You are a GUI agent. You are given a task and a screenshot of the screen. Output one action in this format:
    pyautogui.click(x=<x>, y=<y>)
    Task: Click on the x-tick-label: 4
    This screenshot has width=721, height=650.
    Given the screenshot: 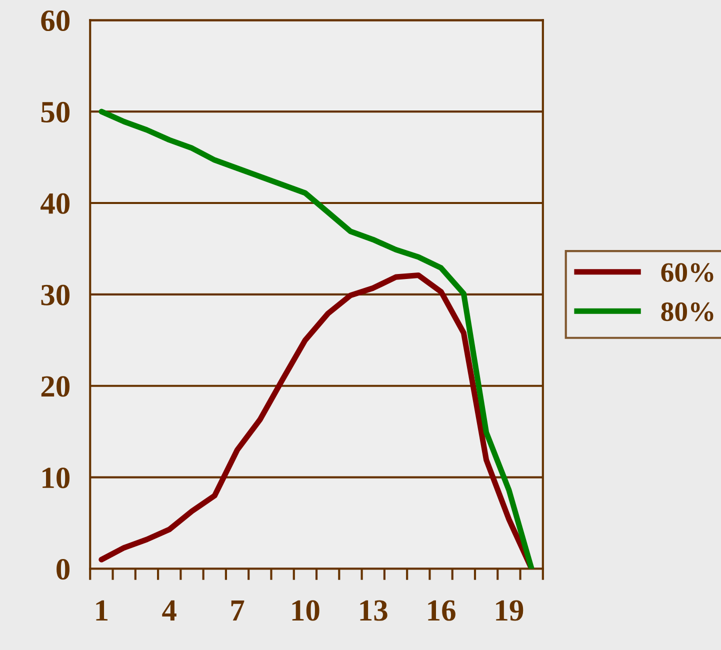 What is the action you would take?
    pyautogui.click(x=169, y=610)
    